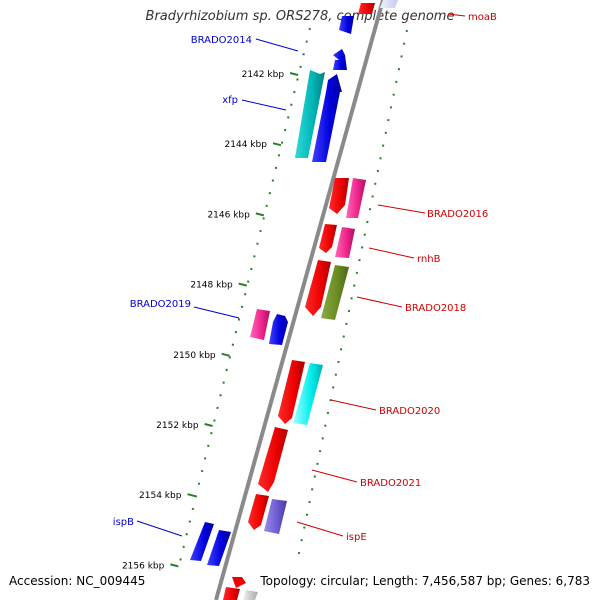 Image resolution: width=600 pixels, height=600 pixels. What do you see at coordinates (221, 40) in the screenshot?
I see `gene-label-brado2014: BRADO2014` at bounding box center [221, 40].